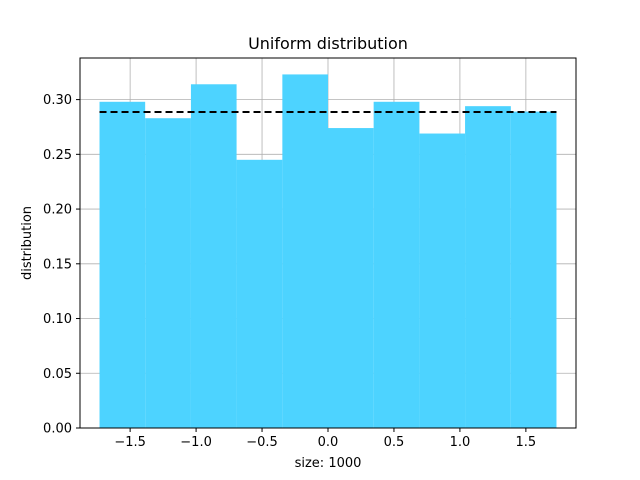 The image size is (640, 480). Describe the element at coordinates (57, 264) in the screenshot. I see `y-tick-label: 0.15` at that location.